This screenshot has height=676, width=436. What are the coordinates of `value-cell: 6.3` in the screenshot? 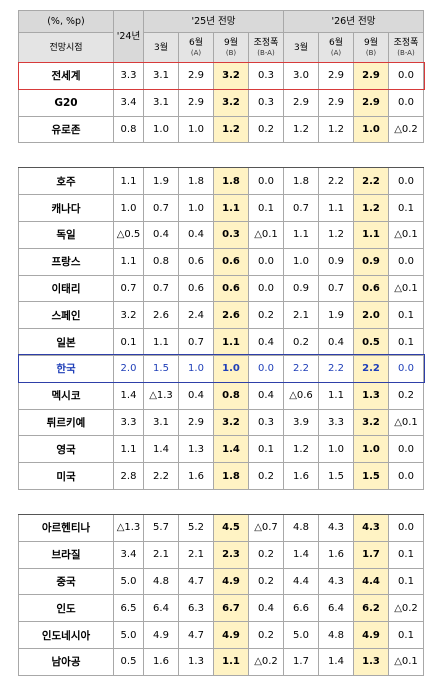 It's located at (196, 608).